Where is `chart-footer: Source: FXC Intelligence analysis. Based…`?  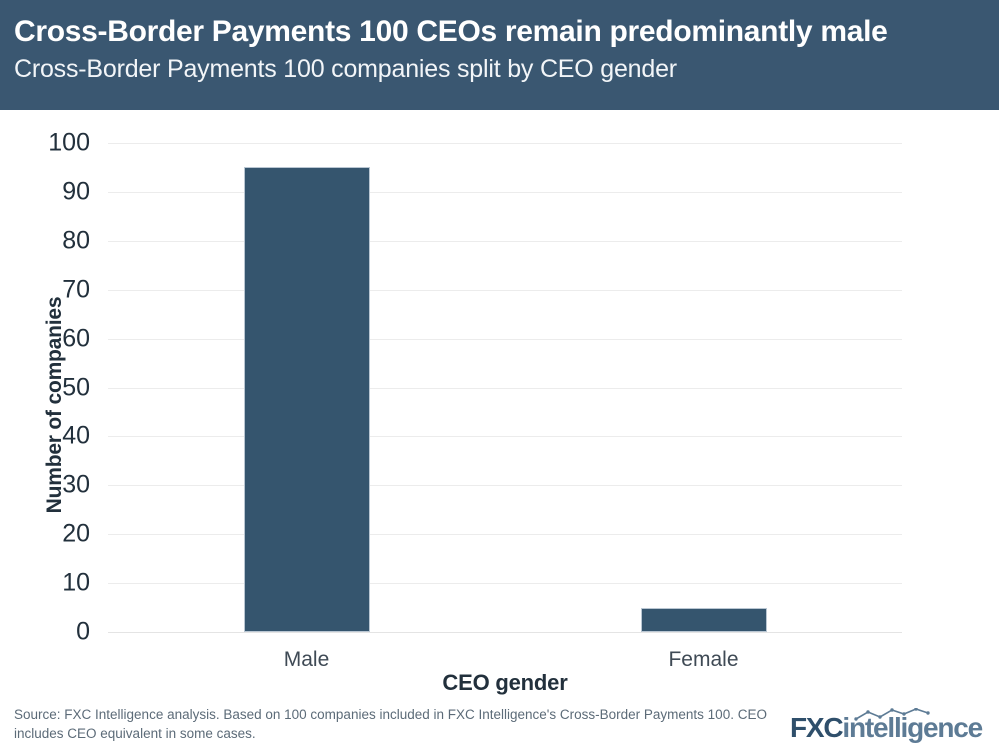
chart-footer: Source: FXC Intelligence analysis. Based… is located at coordinates (499, 724).